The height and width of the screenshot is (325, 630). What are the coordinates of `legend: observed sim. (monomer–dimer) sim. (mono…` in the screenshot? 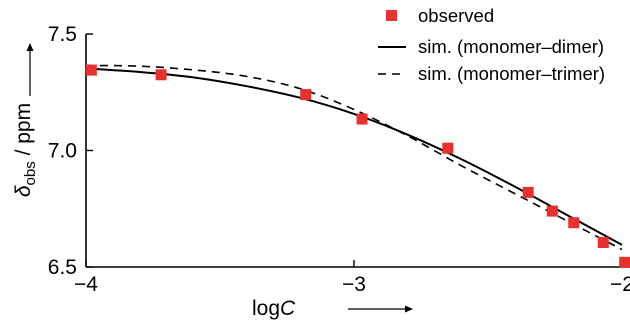 It's located at (491, 44).